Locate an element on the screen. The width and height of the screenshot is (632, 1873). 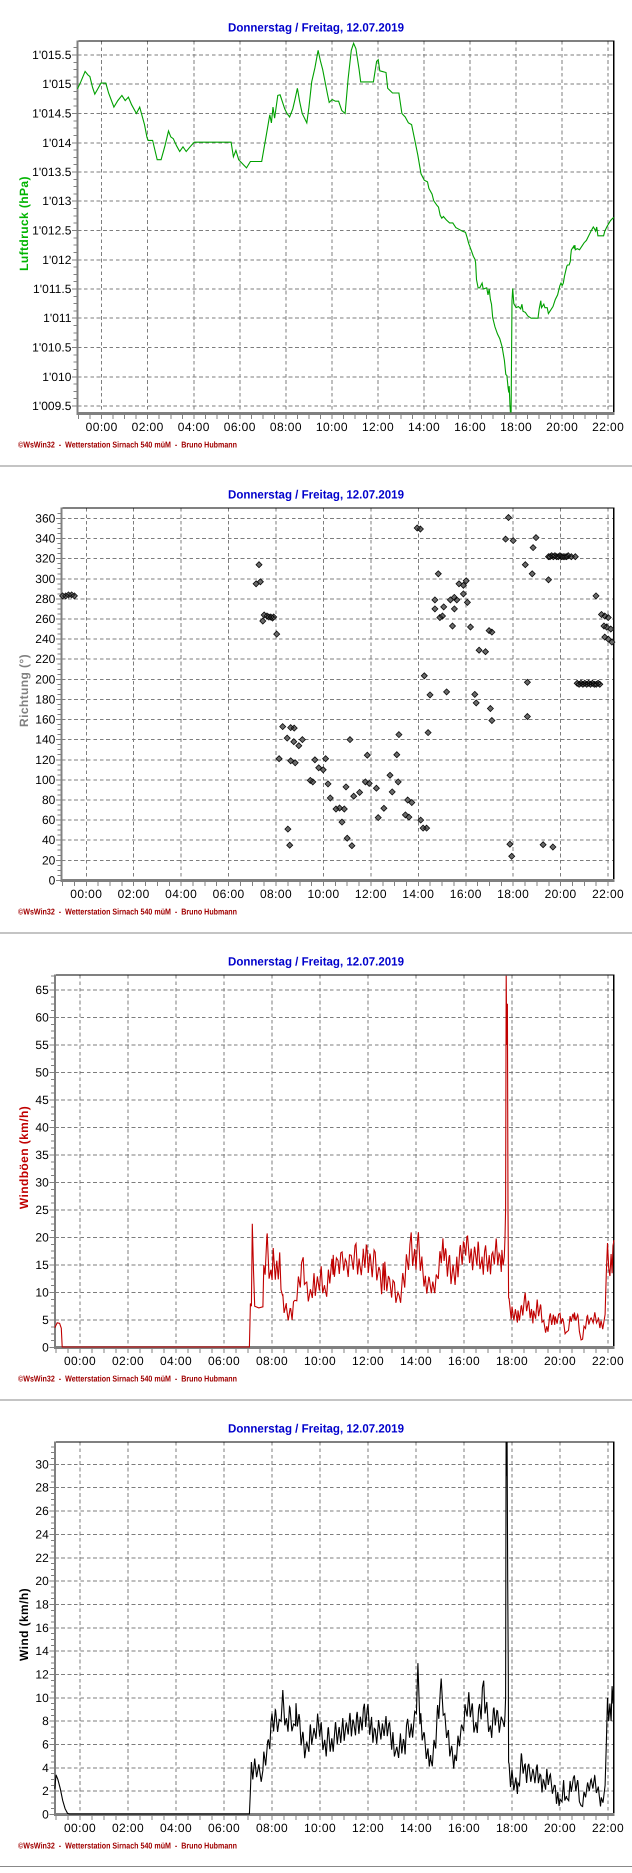
svg-text: 40 is located at coordinates (42, 1128).